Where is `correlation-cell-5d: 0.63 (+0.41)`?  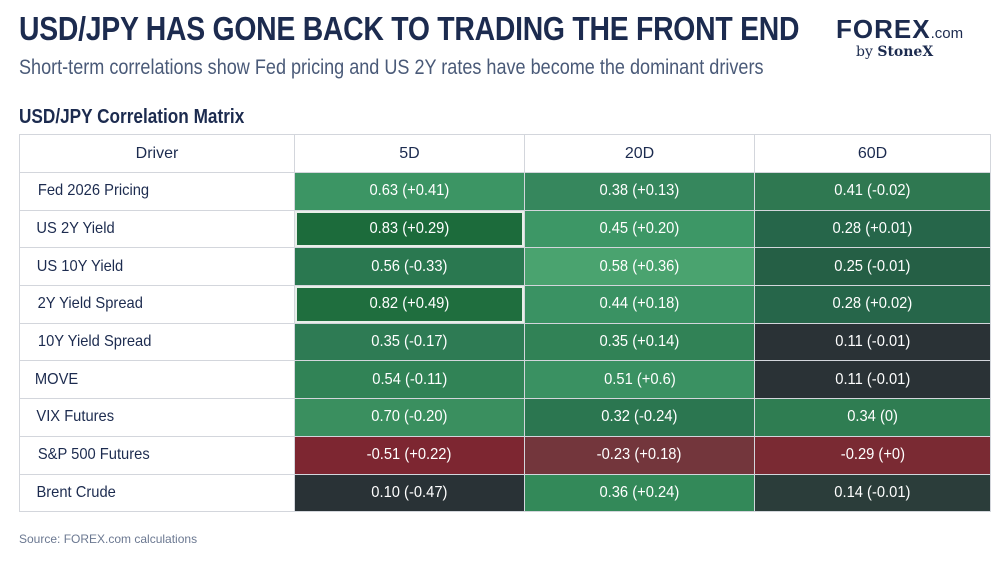 correlation-cell-5d: 0.63 (+0.41) is located at coordinates (409, 191).